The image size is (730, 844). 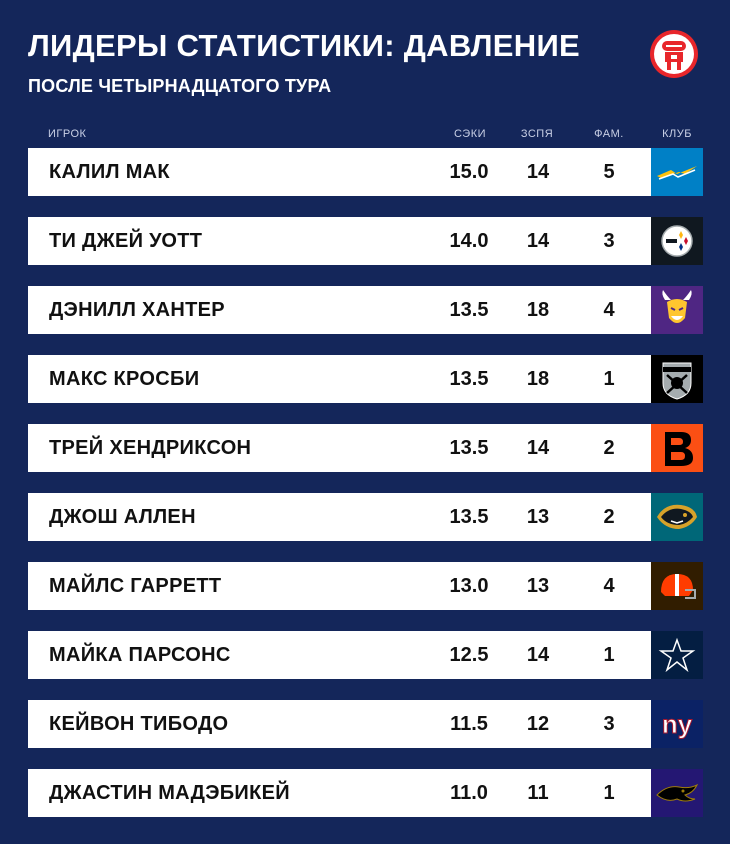 What do you see at coordinates (677, 448) in the screenshot?
I see `bengals-logo-icon` at bounding box center [677, 448].